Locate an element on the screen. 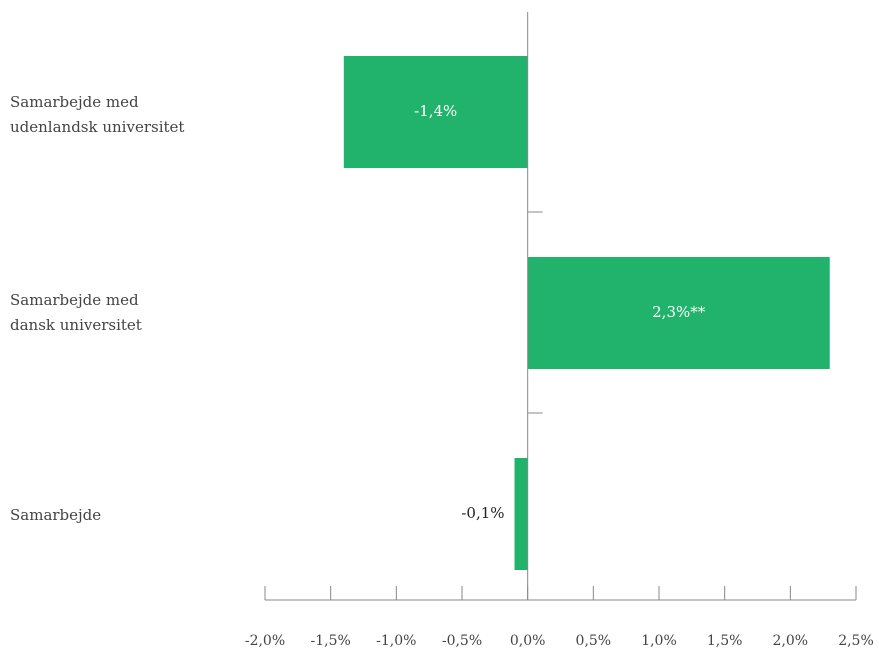  data-label: -1,4% is located at coordinates (435, 111).